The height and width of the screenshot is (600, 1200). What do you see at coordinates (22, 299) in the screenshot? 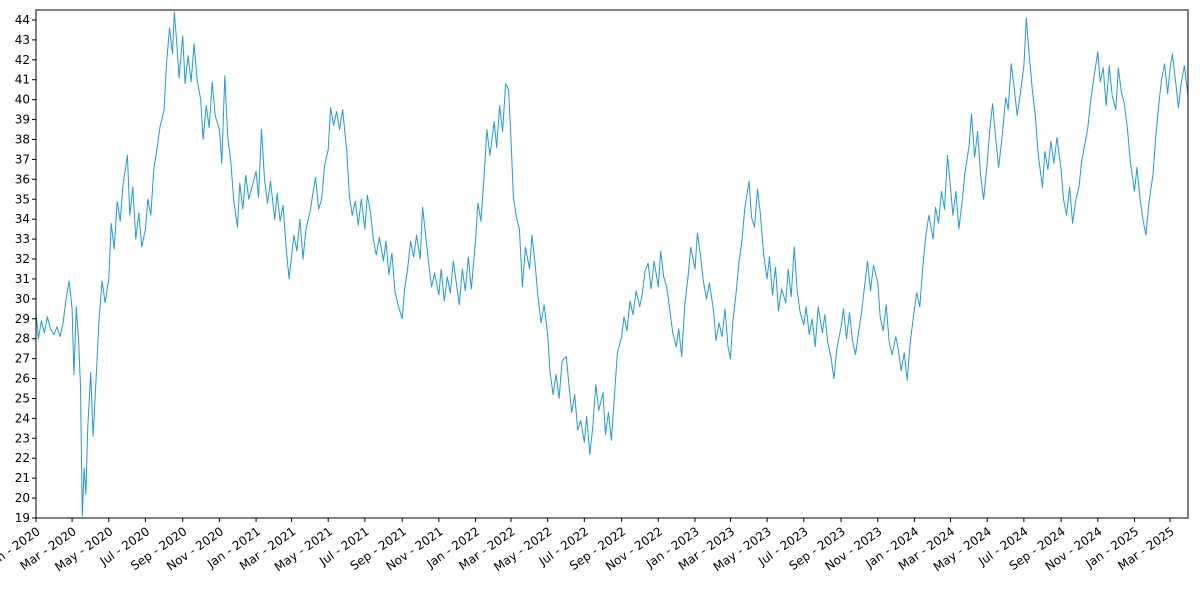
I see `y-tick-label: 30` at bounding box center [22, 299].